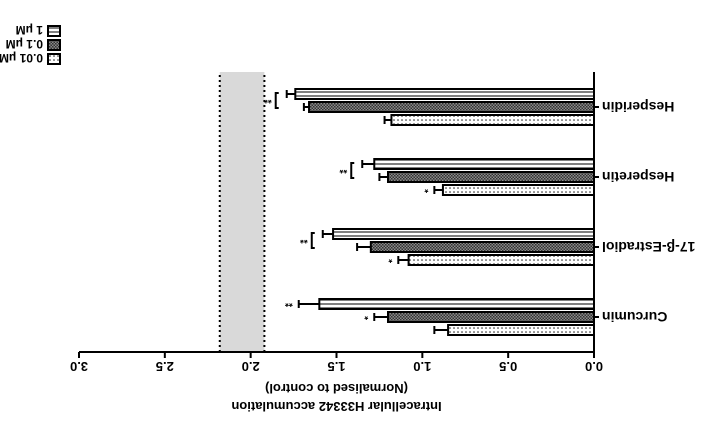 The height and width of the screenshot is (442, 724). I want to click on significance-double-star-4: **, so click(268, 99).